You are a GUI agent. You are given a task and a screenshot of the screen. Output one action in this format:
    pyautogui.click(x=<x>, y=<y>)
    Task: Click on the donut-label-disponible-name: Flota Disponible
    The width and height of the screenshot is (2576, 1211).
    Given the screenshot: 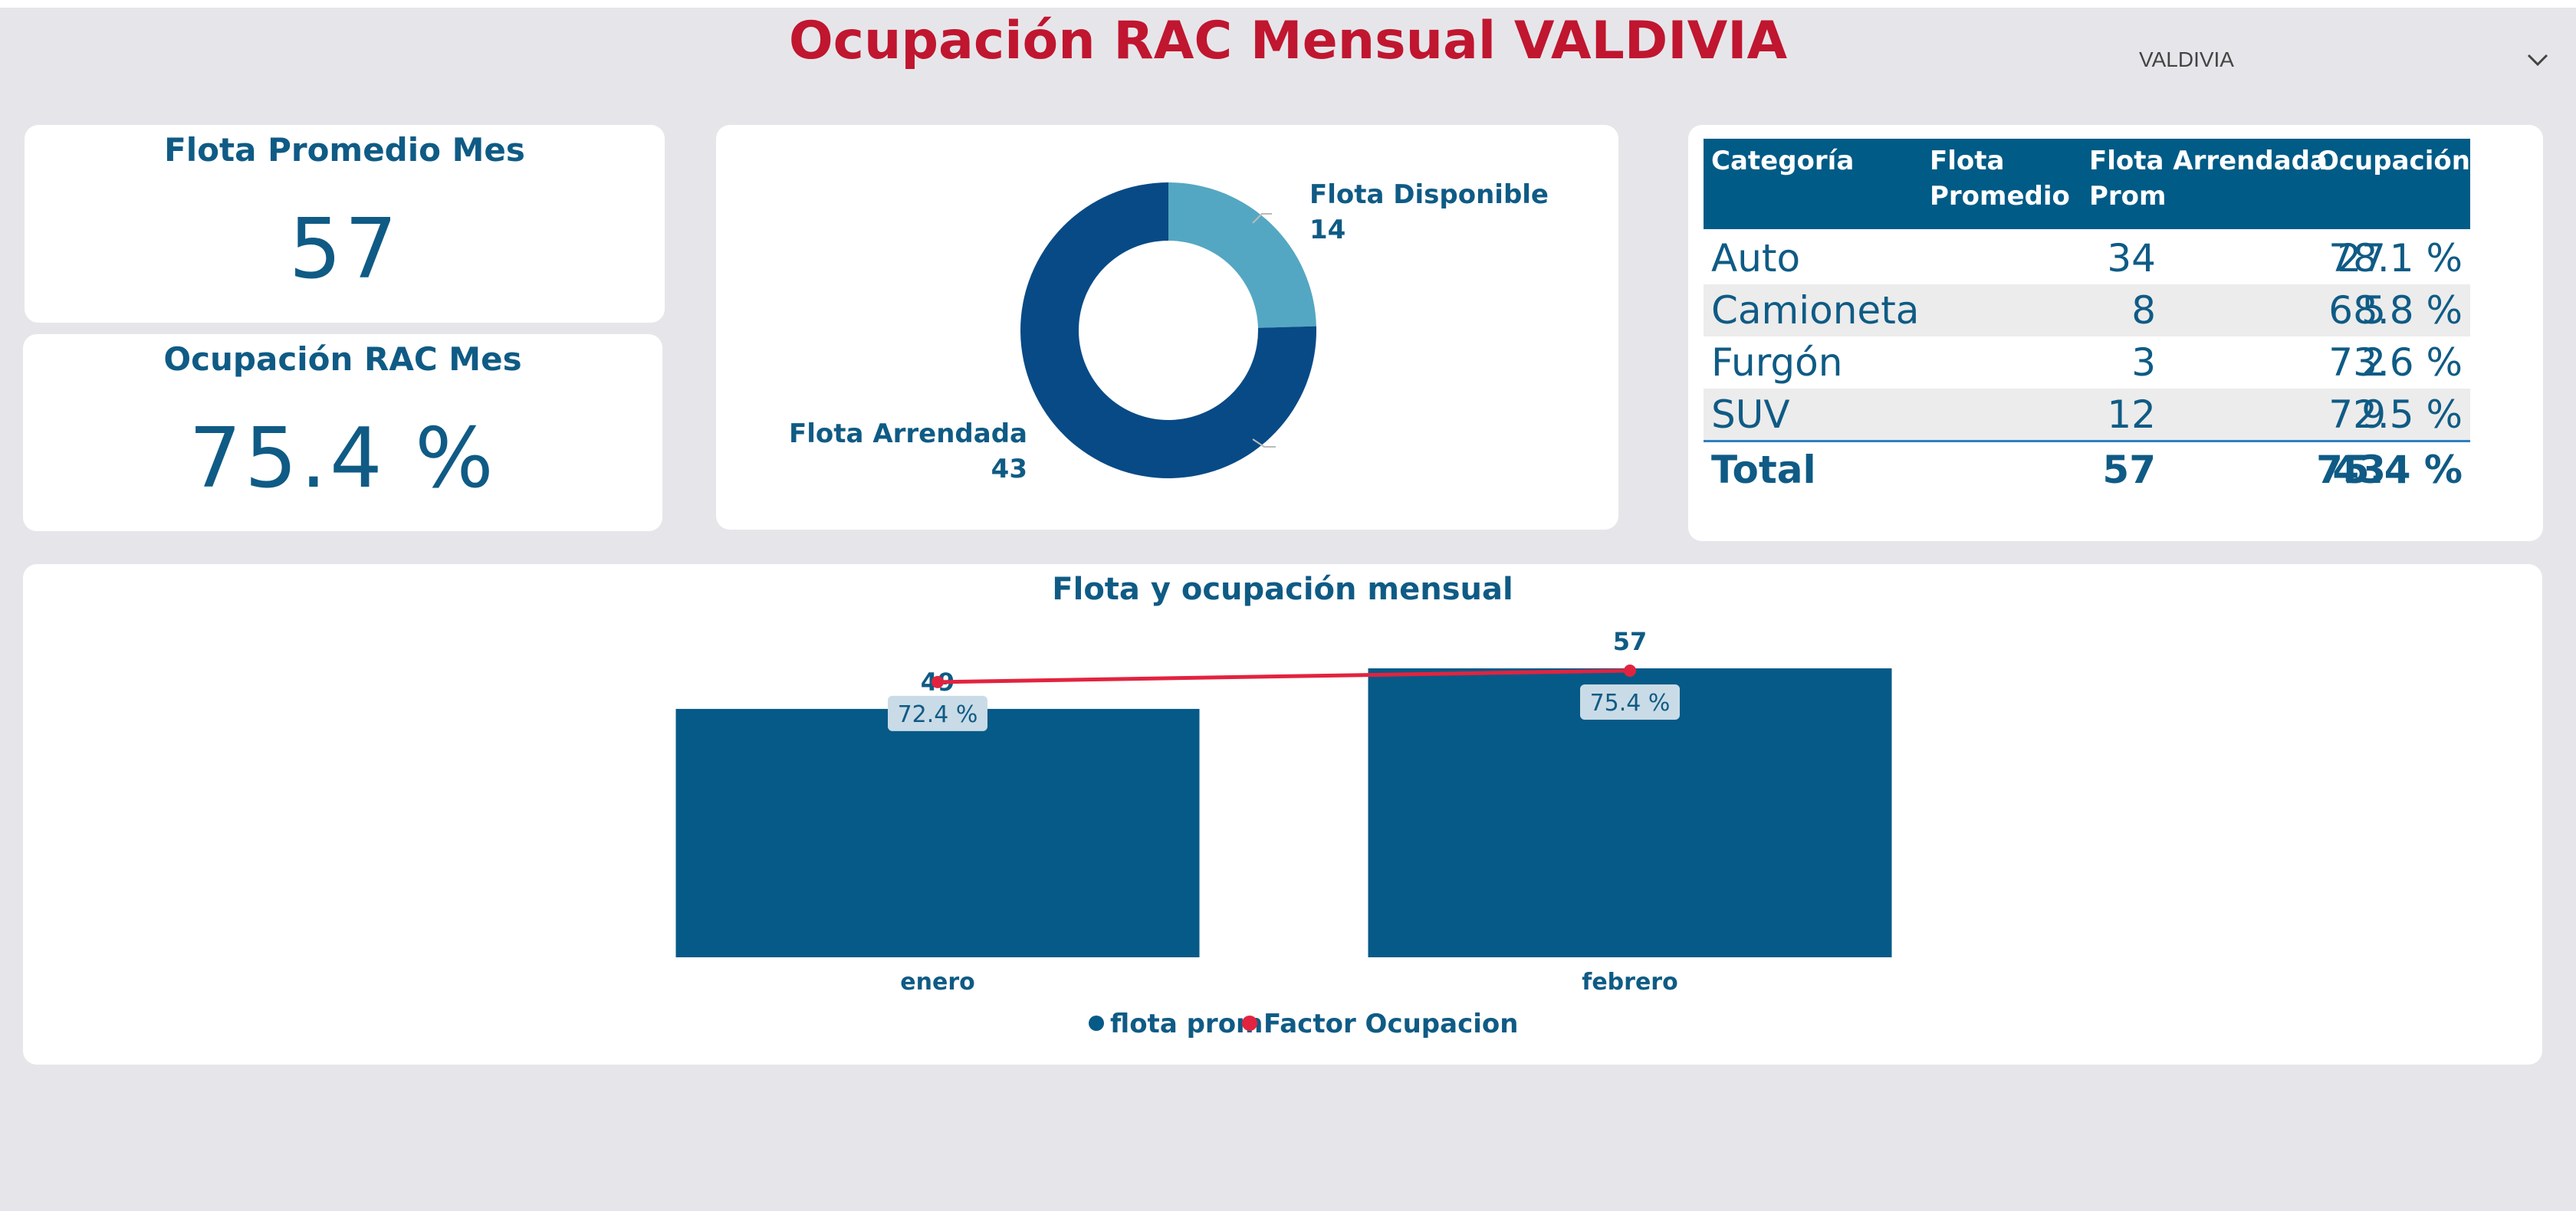 What is the action you would take?
    pyautogui.click(x=1429, y=194)
    